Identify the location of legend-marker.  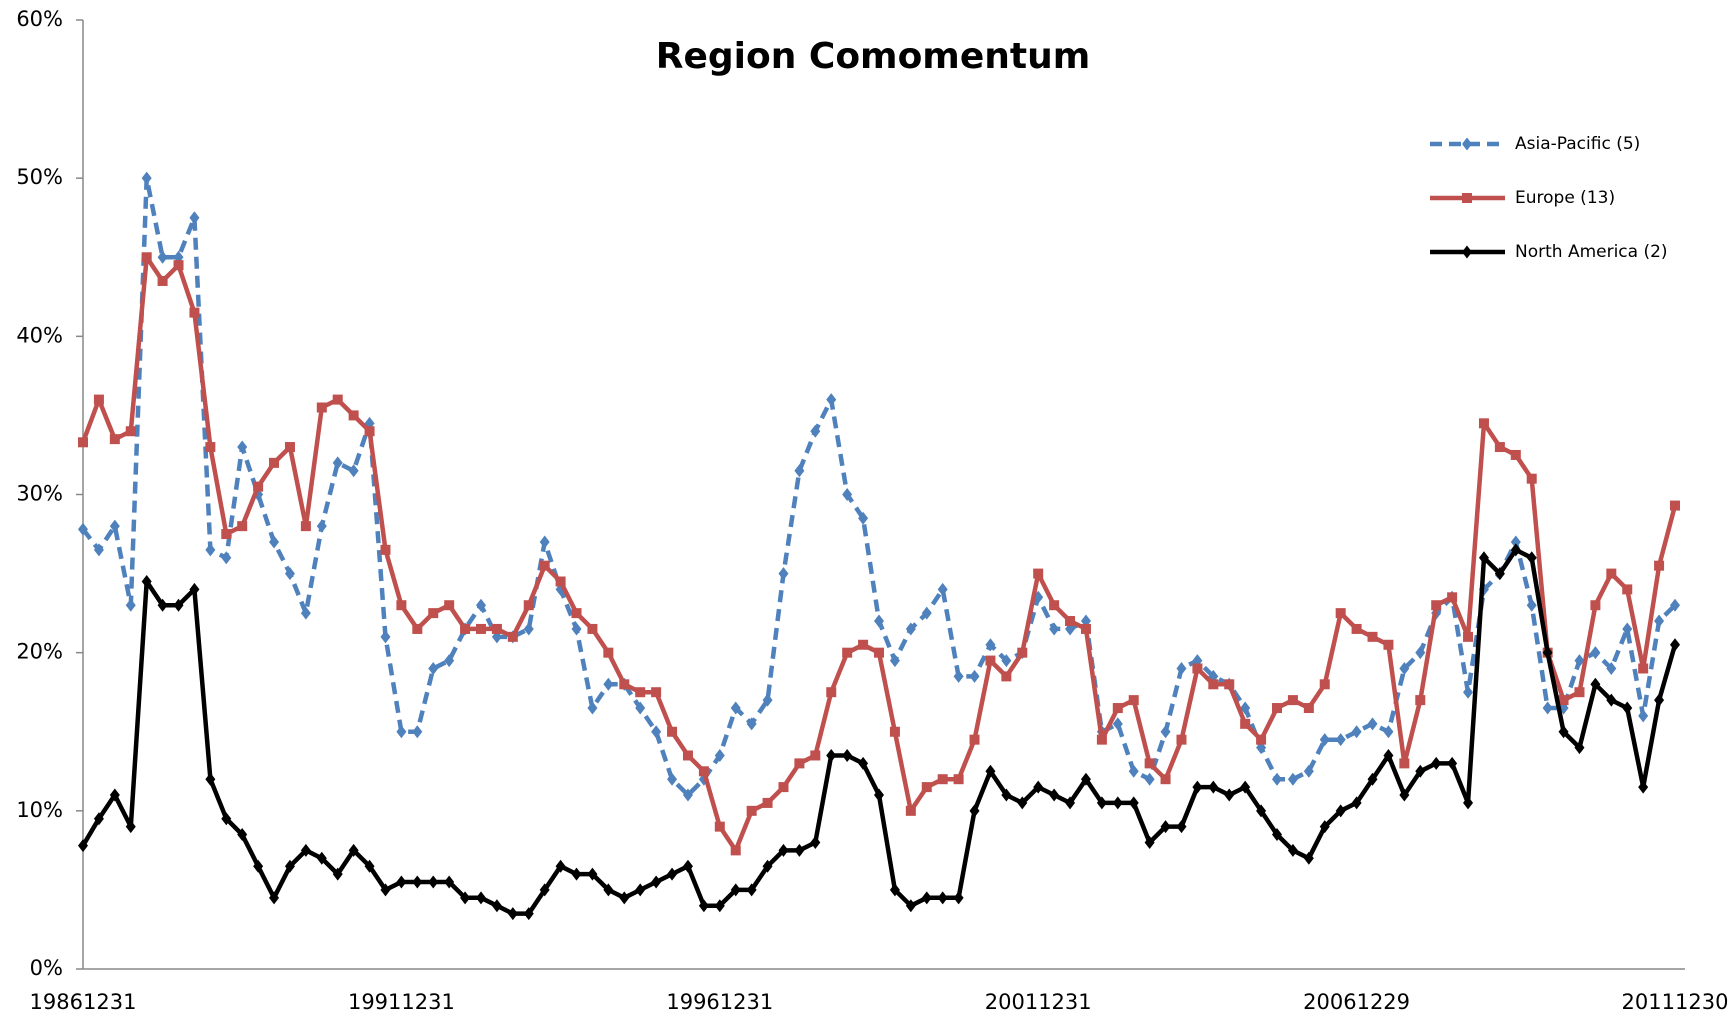
(1467, 198).